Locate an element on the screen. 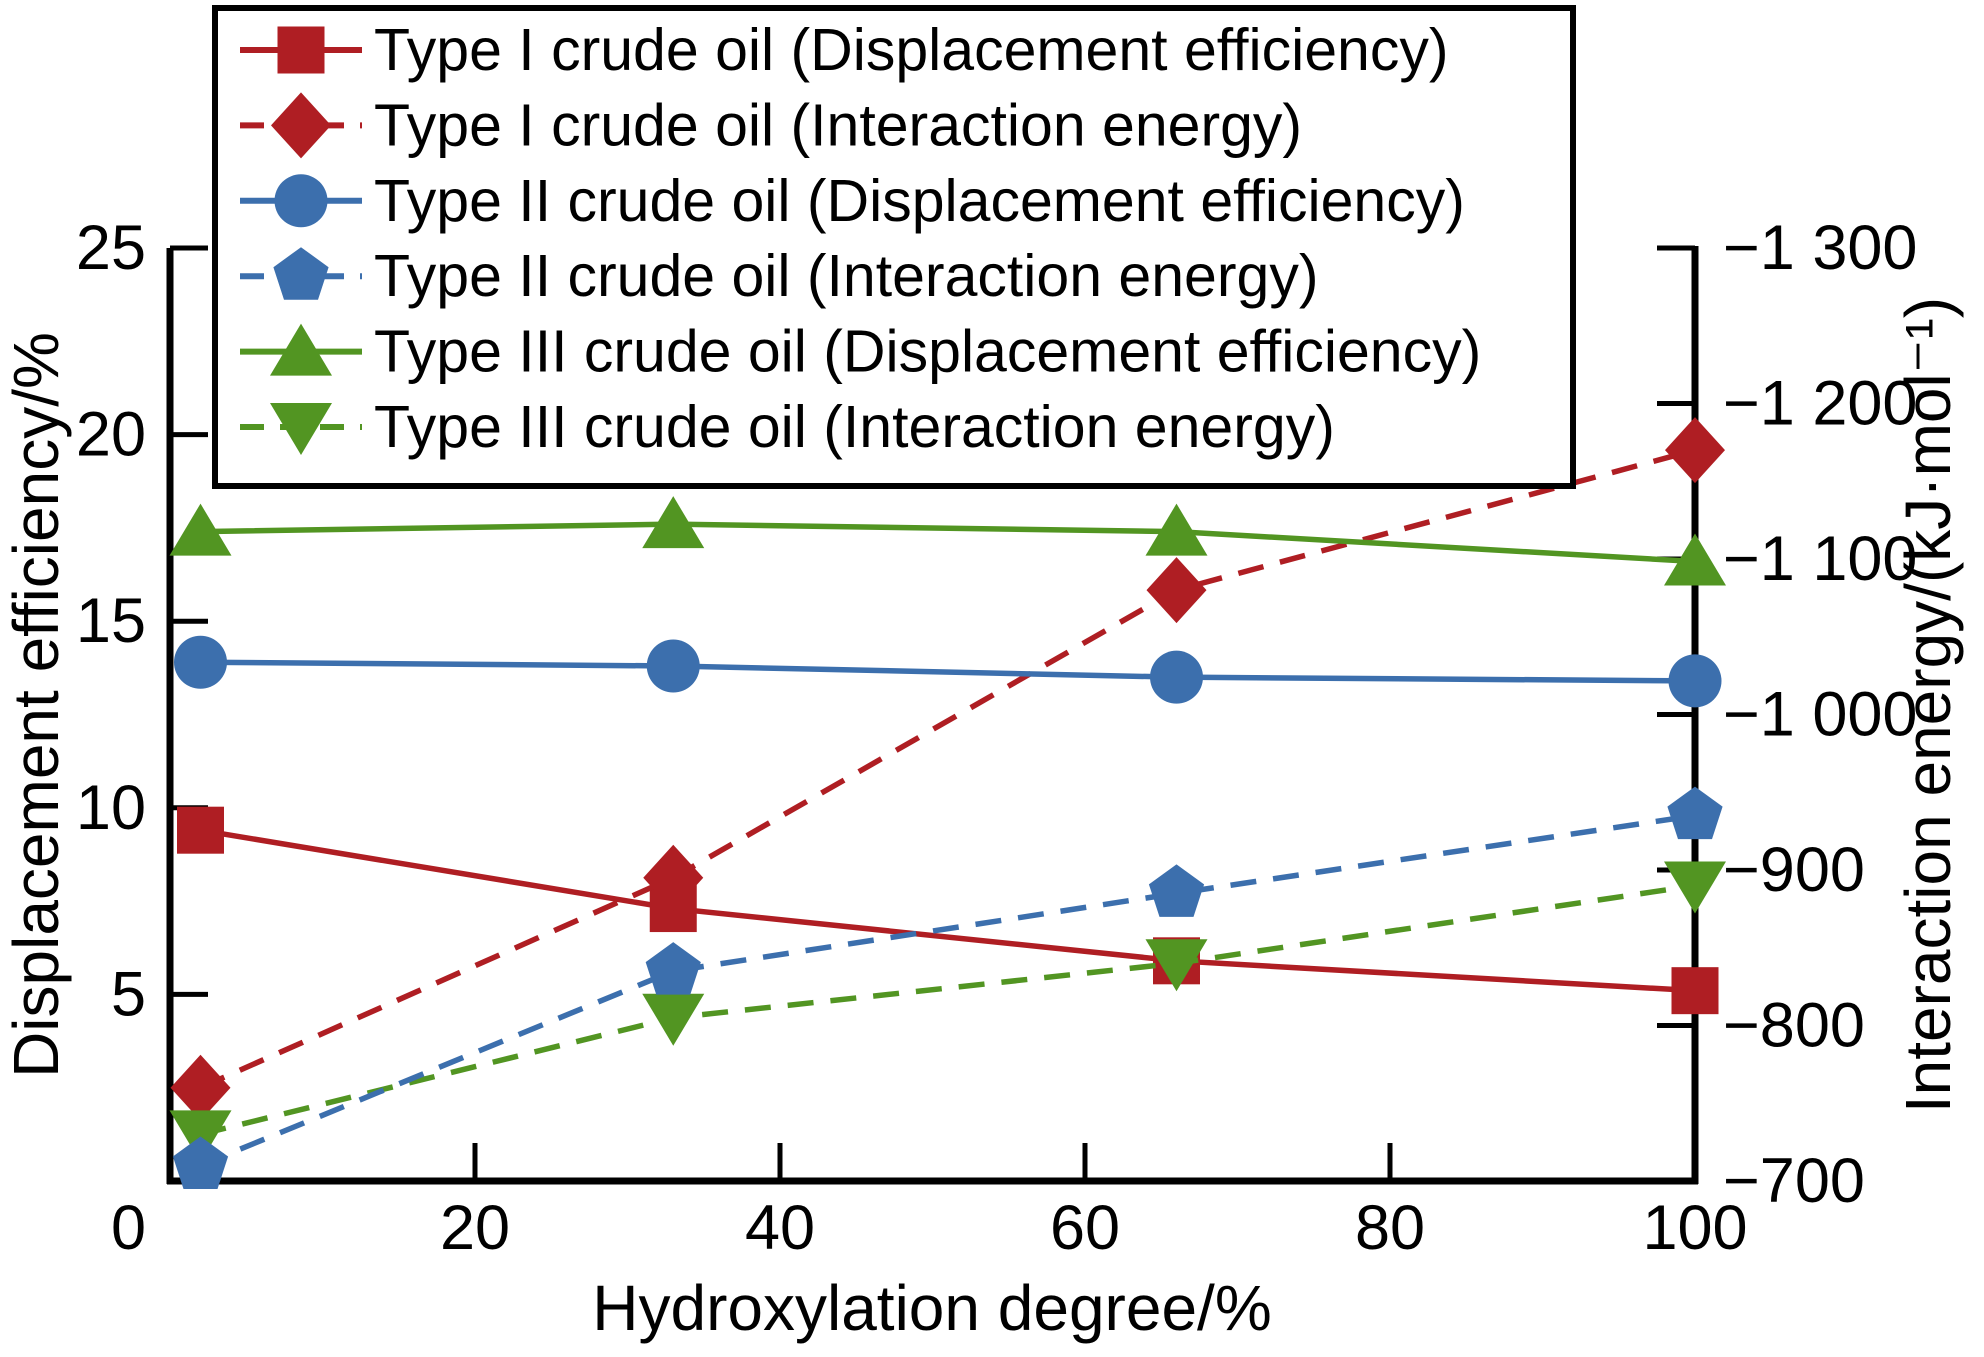 The height and width of the screenshot is (1357, 1984). x-axis-title: Hydroxylation degree/% is located at coordinates (931, 1308).